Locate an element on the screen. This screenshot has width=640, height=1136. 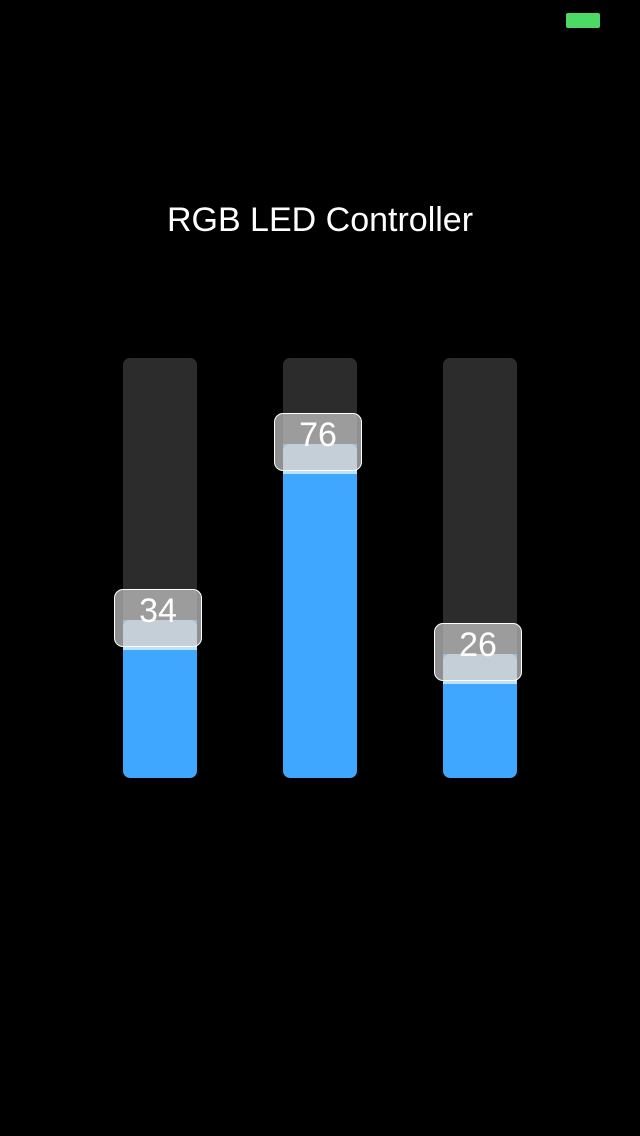
slider-thumb: 34 is located at coordinates (158, 618).